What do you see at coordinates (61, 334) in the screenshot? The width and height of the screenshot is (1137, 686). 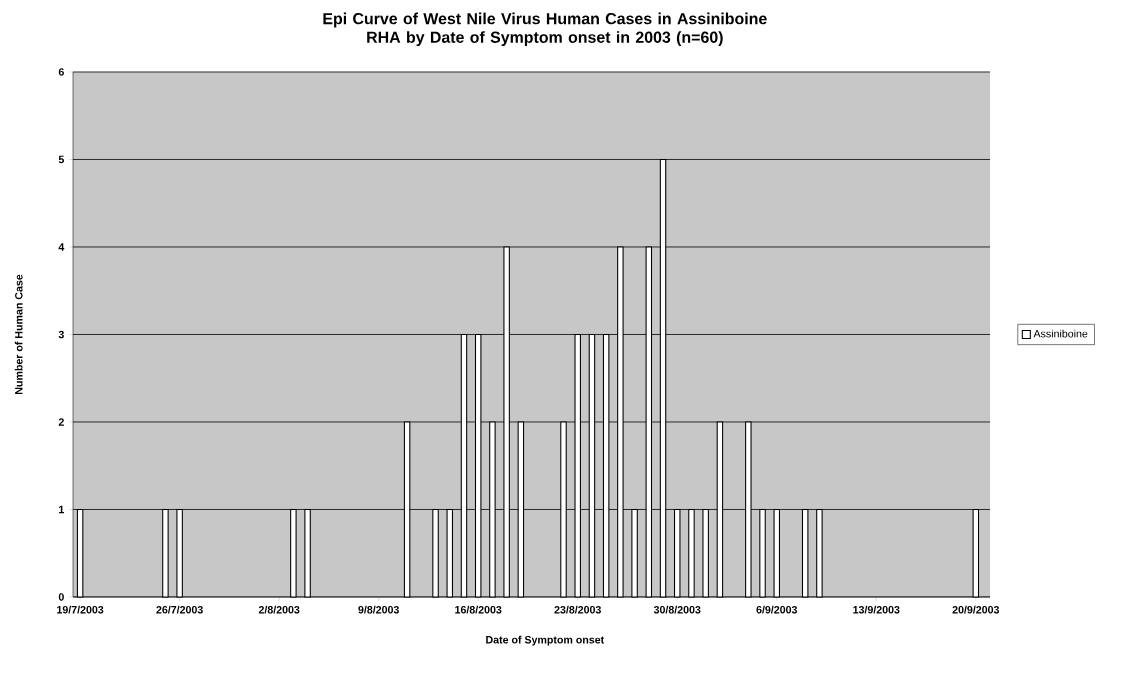 I see `y-tick-label: 3` at bounding box center [61, 334].